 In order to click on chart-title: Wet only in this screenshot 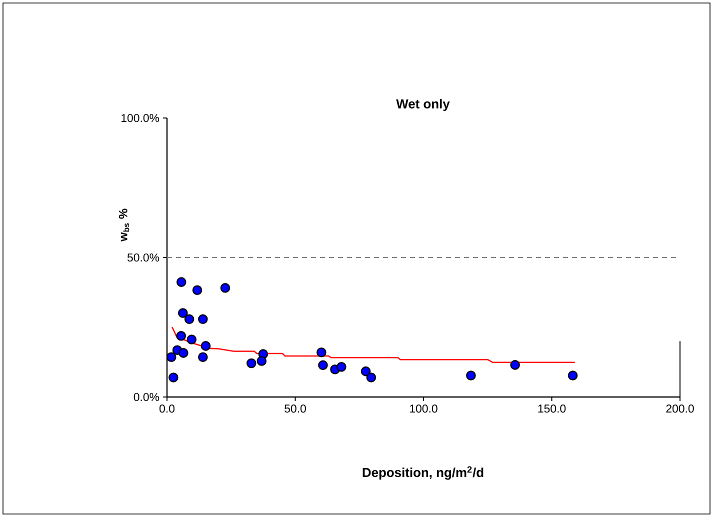, I will do `click(423, 105)`.